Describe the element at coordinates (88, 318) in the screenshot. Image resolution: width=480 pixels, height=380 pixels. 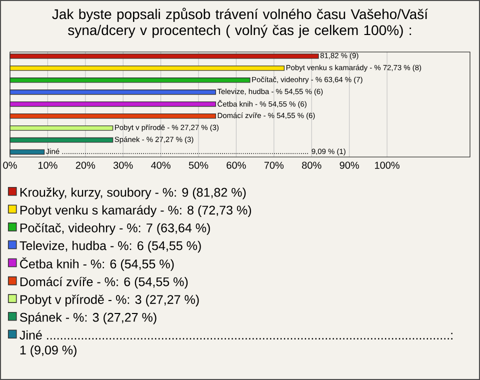
I see `legend-label: Spánek - %: 3 (27,27 %)` at that location.